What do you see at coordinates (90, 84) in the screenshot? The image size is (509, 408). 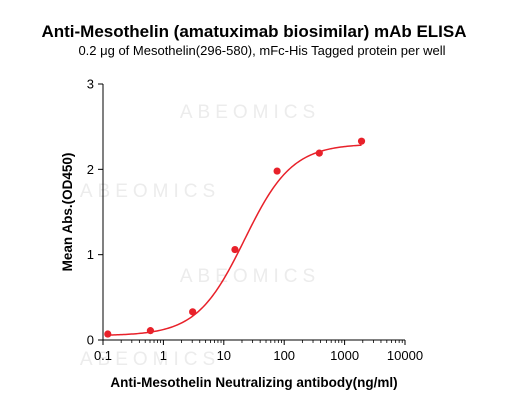 I see `y-tick-label: 3` at bounding box center [90, 84].